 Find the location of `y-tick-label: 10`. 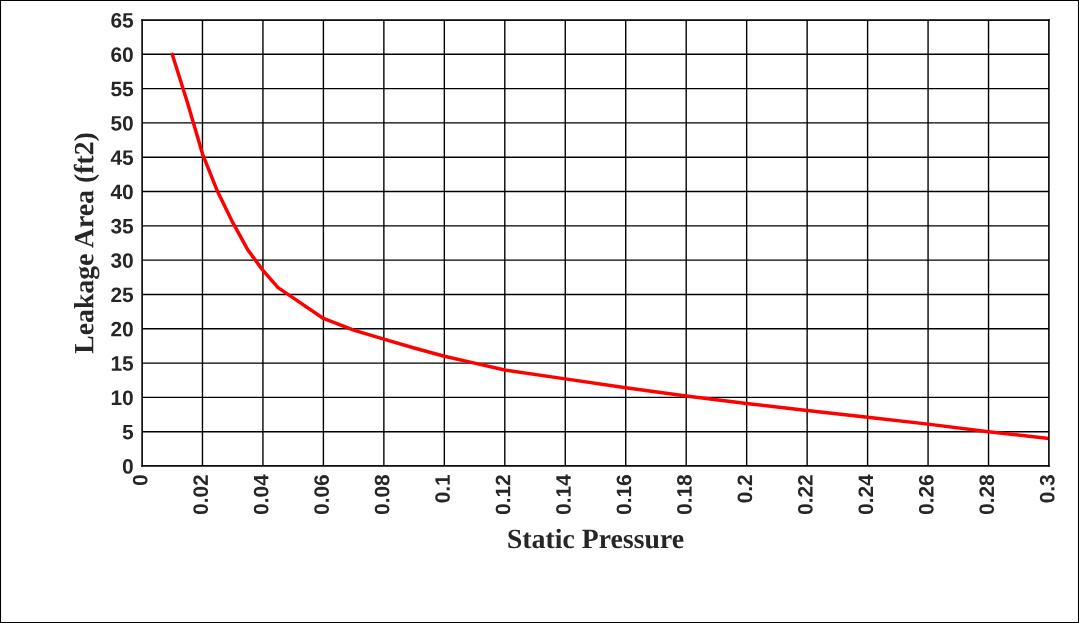

y-tick-label: 10 is located at coordinates (122, 398).